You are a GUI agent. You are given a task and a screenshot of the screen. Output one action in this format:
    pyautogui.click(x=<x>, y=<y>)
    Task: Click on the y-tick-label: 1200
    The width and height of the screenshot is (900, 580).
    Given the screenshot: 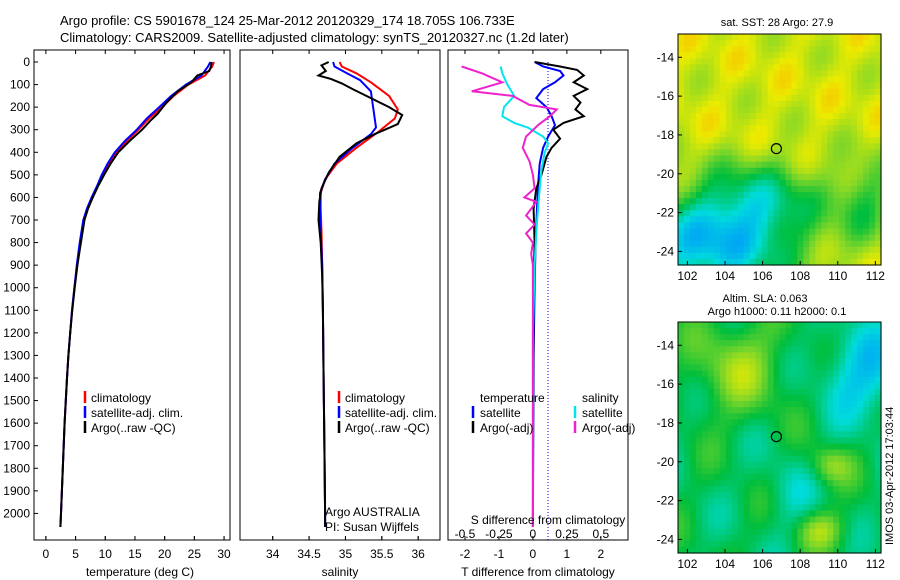 What is the action you would take?
    pyautogui.click(x=16, y=333)
    